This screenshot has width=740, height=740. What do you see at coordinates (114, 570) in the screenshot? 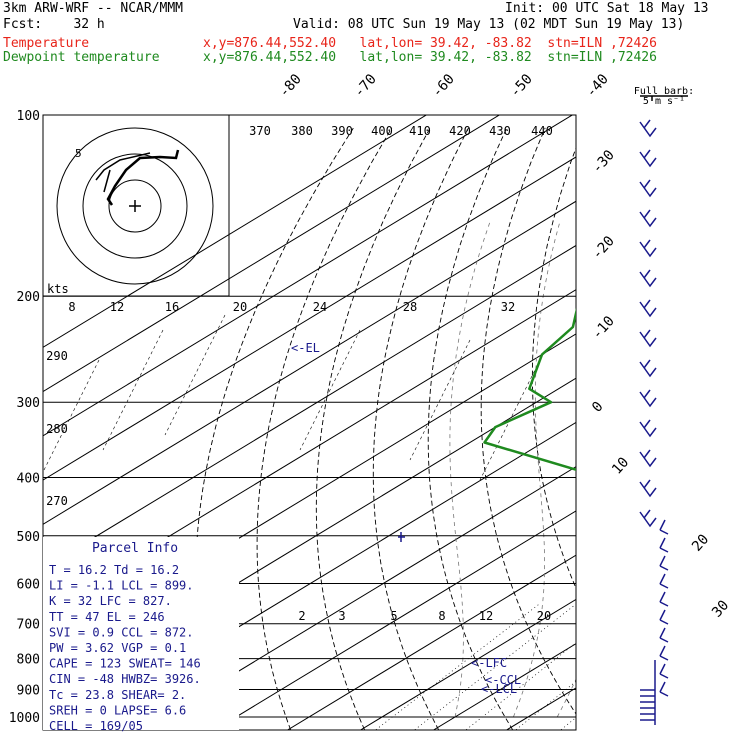
I see `parcel-info-row: T = 16.2 Td = 16.2` at bounding box center [114, 570].